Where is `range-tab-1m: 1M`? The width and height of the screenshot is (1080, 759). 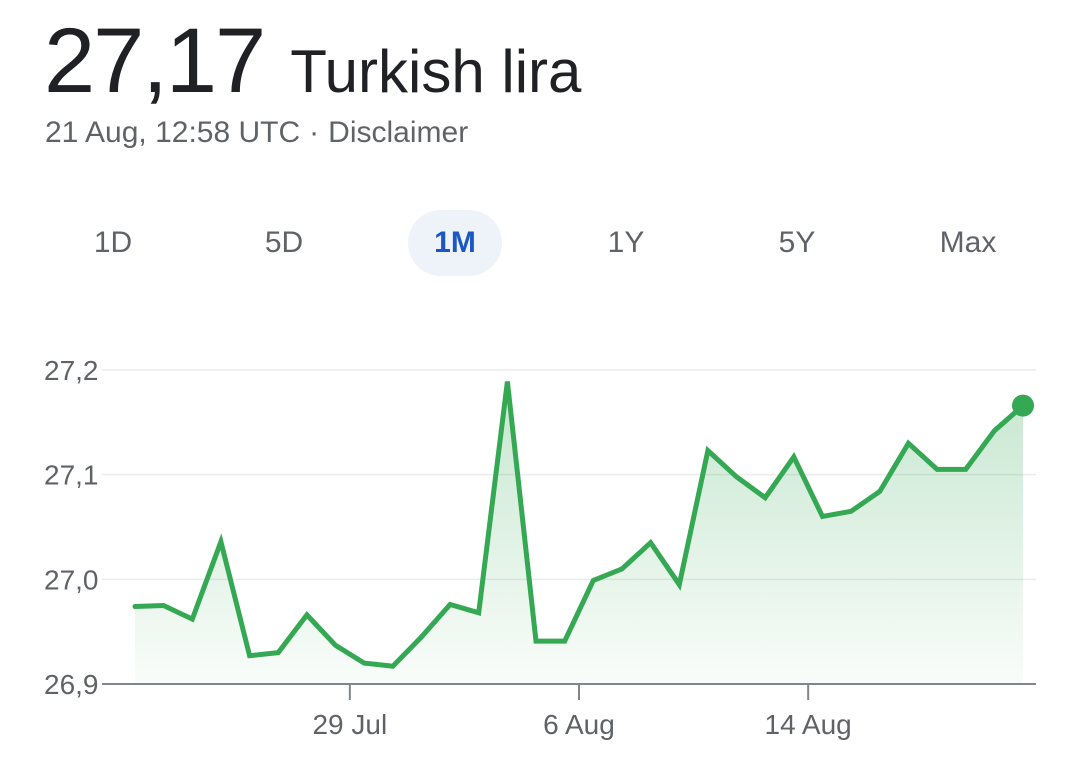
range-tab-1m: 1M is located at coordinates (455, 243).